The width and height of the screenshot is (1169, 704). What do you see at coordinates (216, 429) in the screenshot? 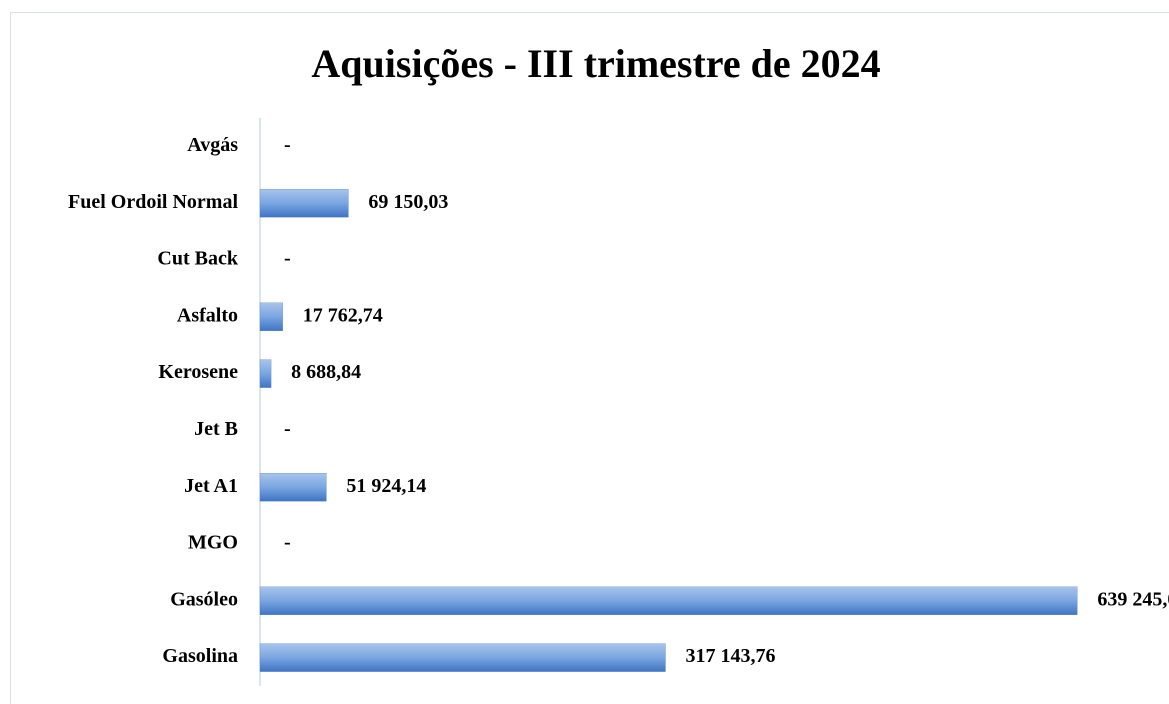
I see `category-label: Jet B` at bounding box center [216, 429].